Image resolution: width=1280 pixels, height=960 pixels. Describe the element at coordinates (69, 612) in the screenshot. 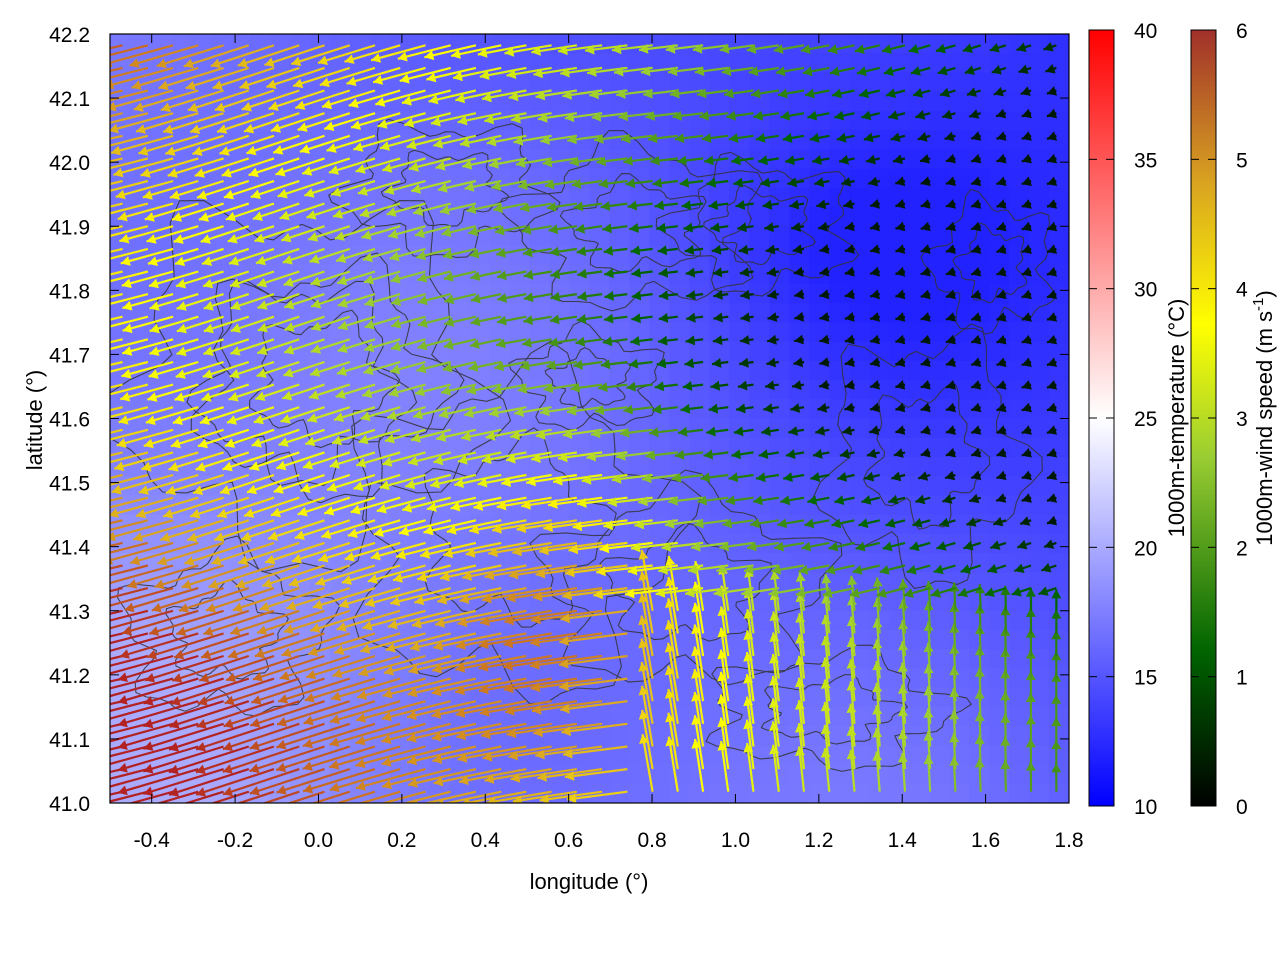

I see `y-tick-label: 41.3` at that location.